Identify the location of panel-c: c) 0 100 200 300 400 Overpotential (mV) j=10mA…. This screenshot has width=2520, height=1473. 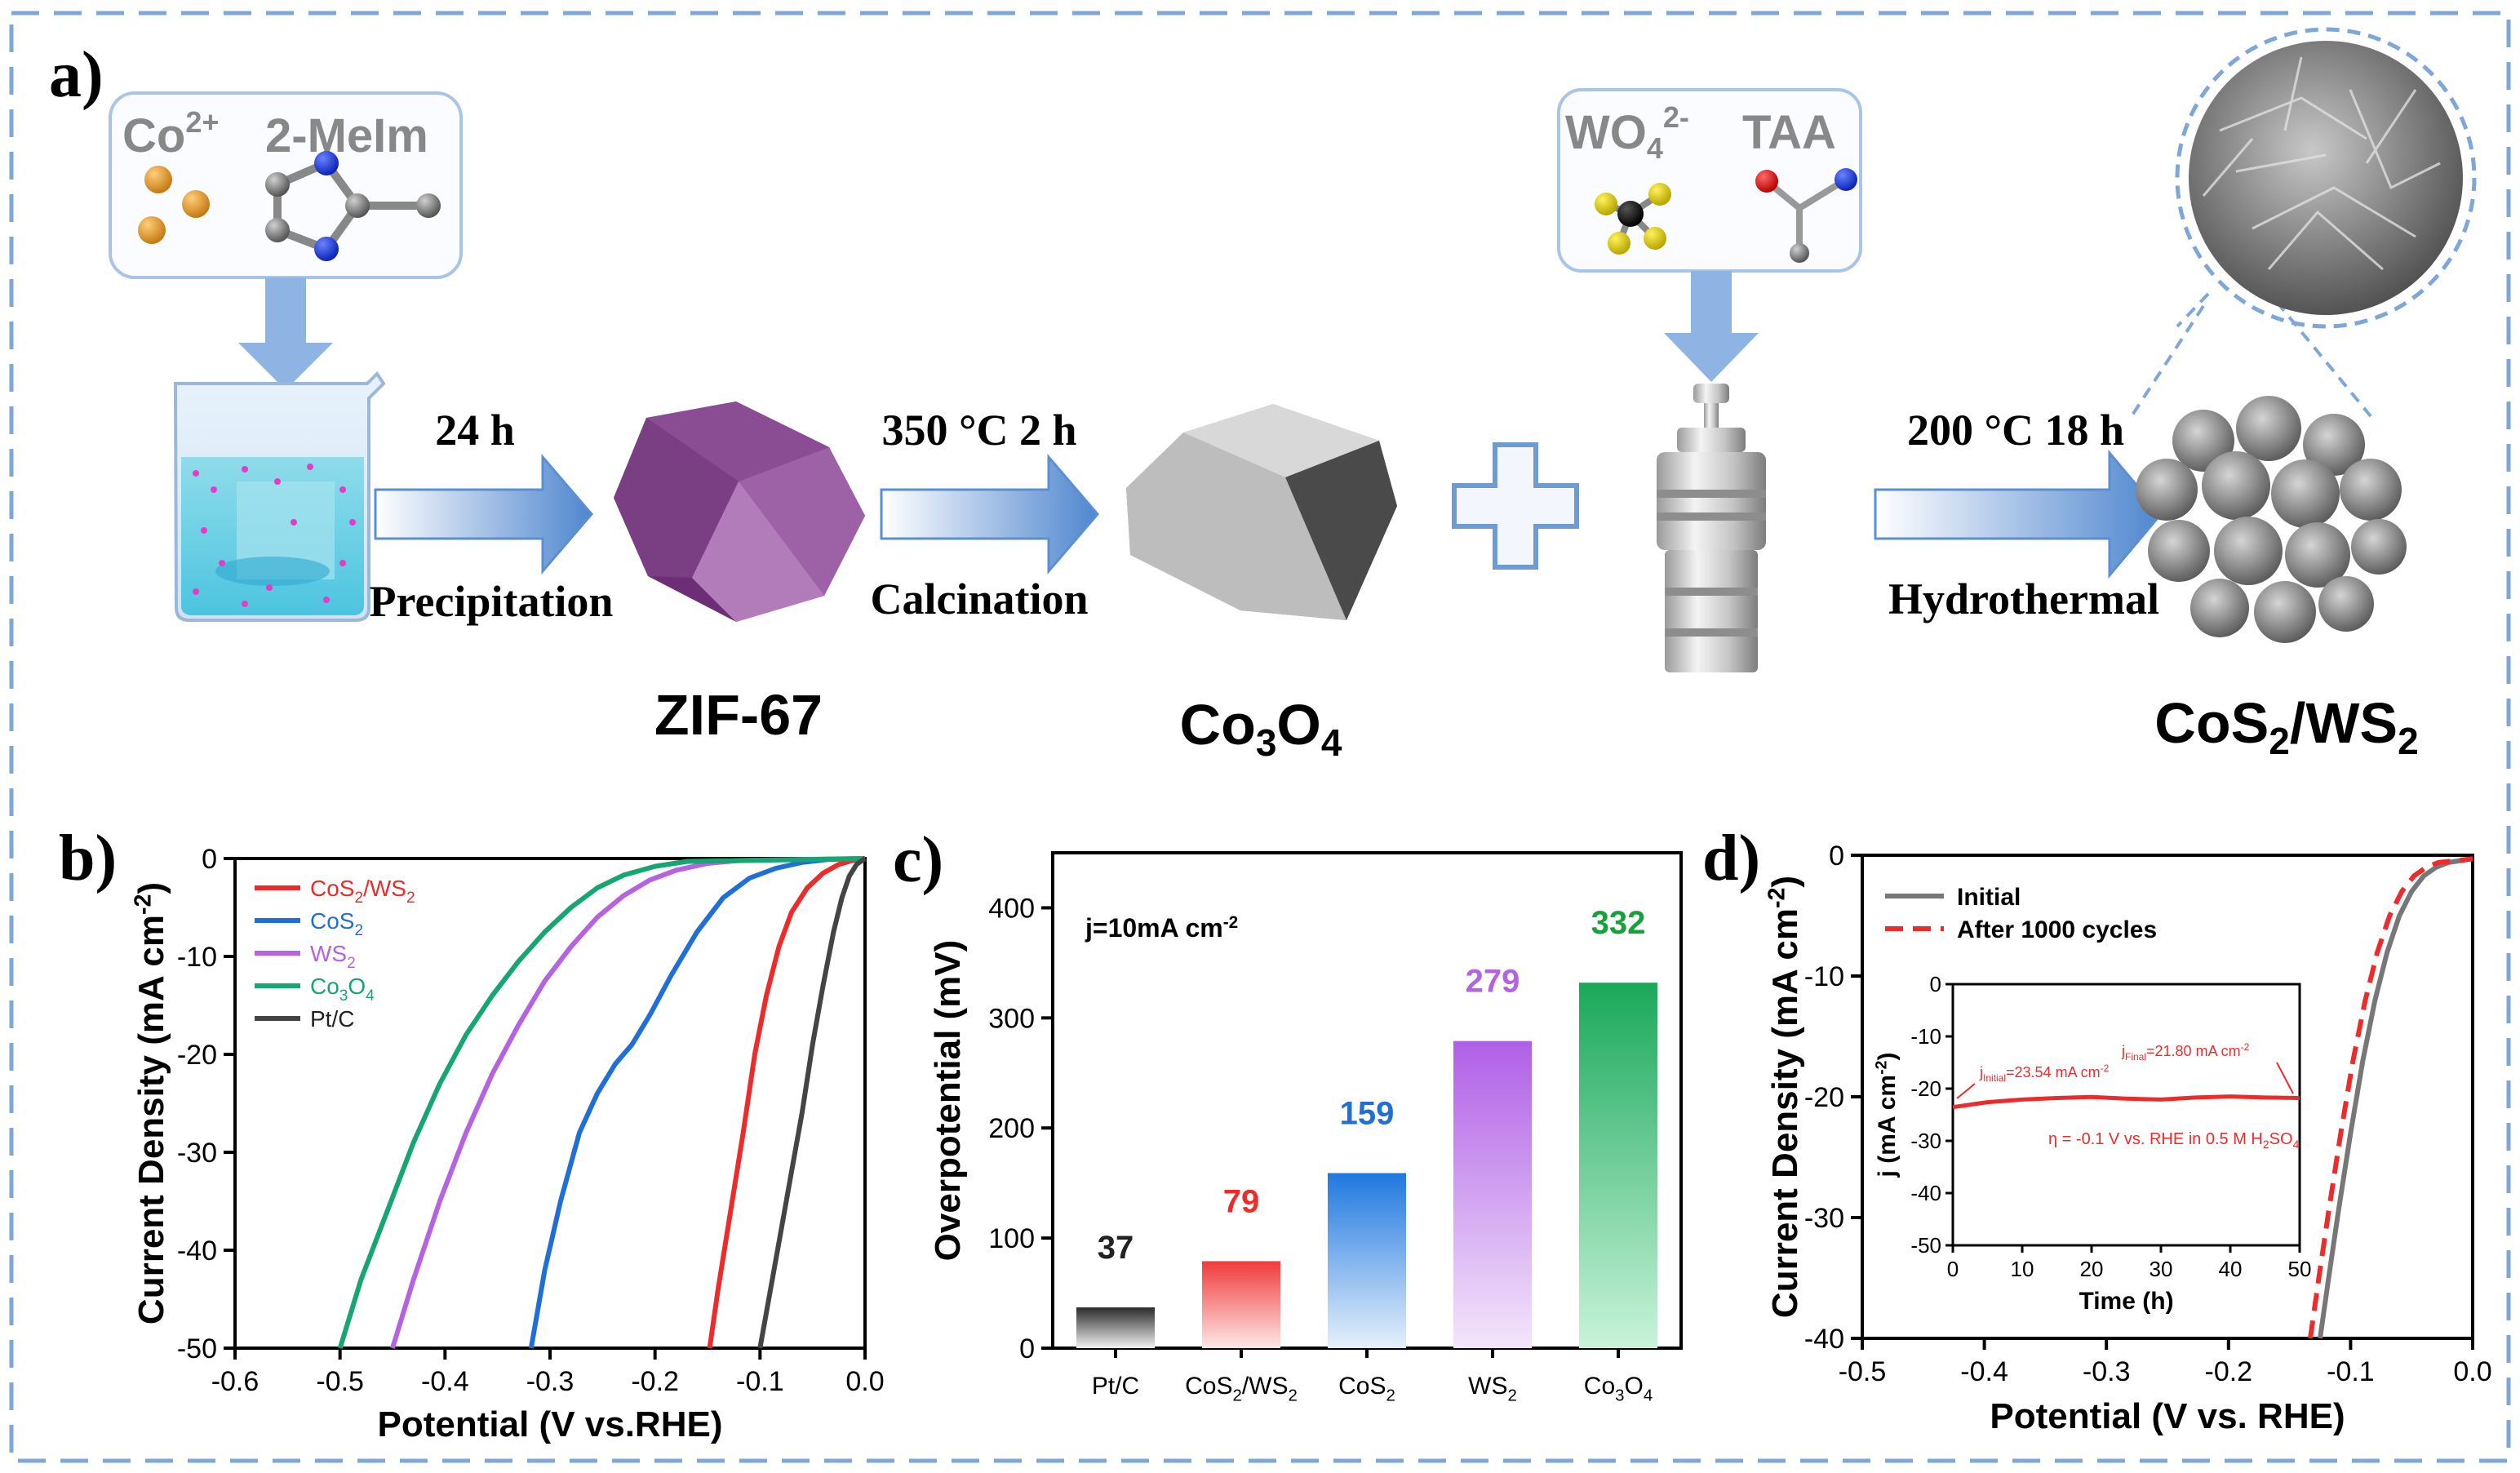
(1288, 1114).